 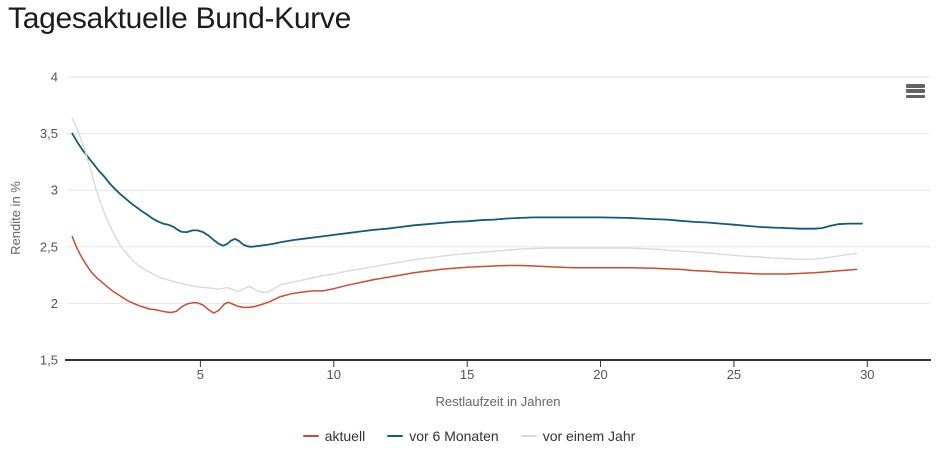 What do you see at coordinates (310, 436) in the screenshot?
I see `aktuell-line-swatch` at bounding box center [310, 436].